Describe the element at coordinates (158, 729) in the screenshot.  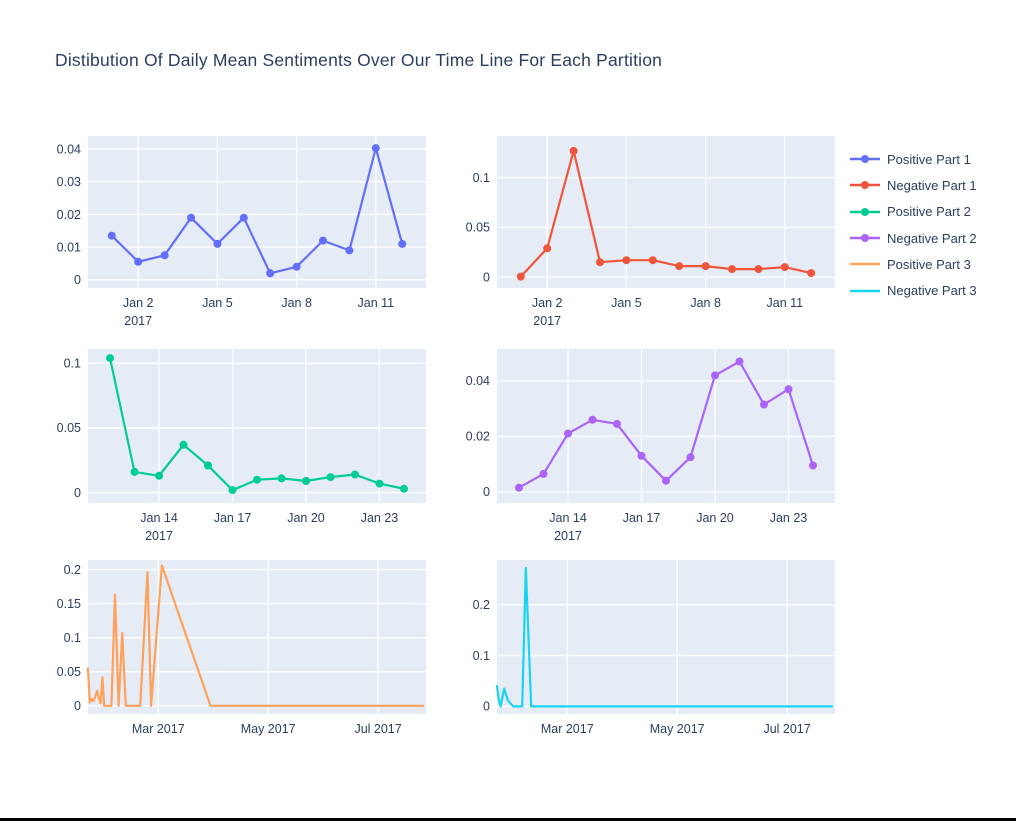
I see `x-tick-label: Mar 2017` at that location.